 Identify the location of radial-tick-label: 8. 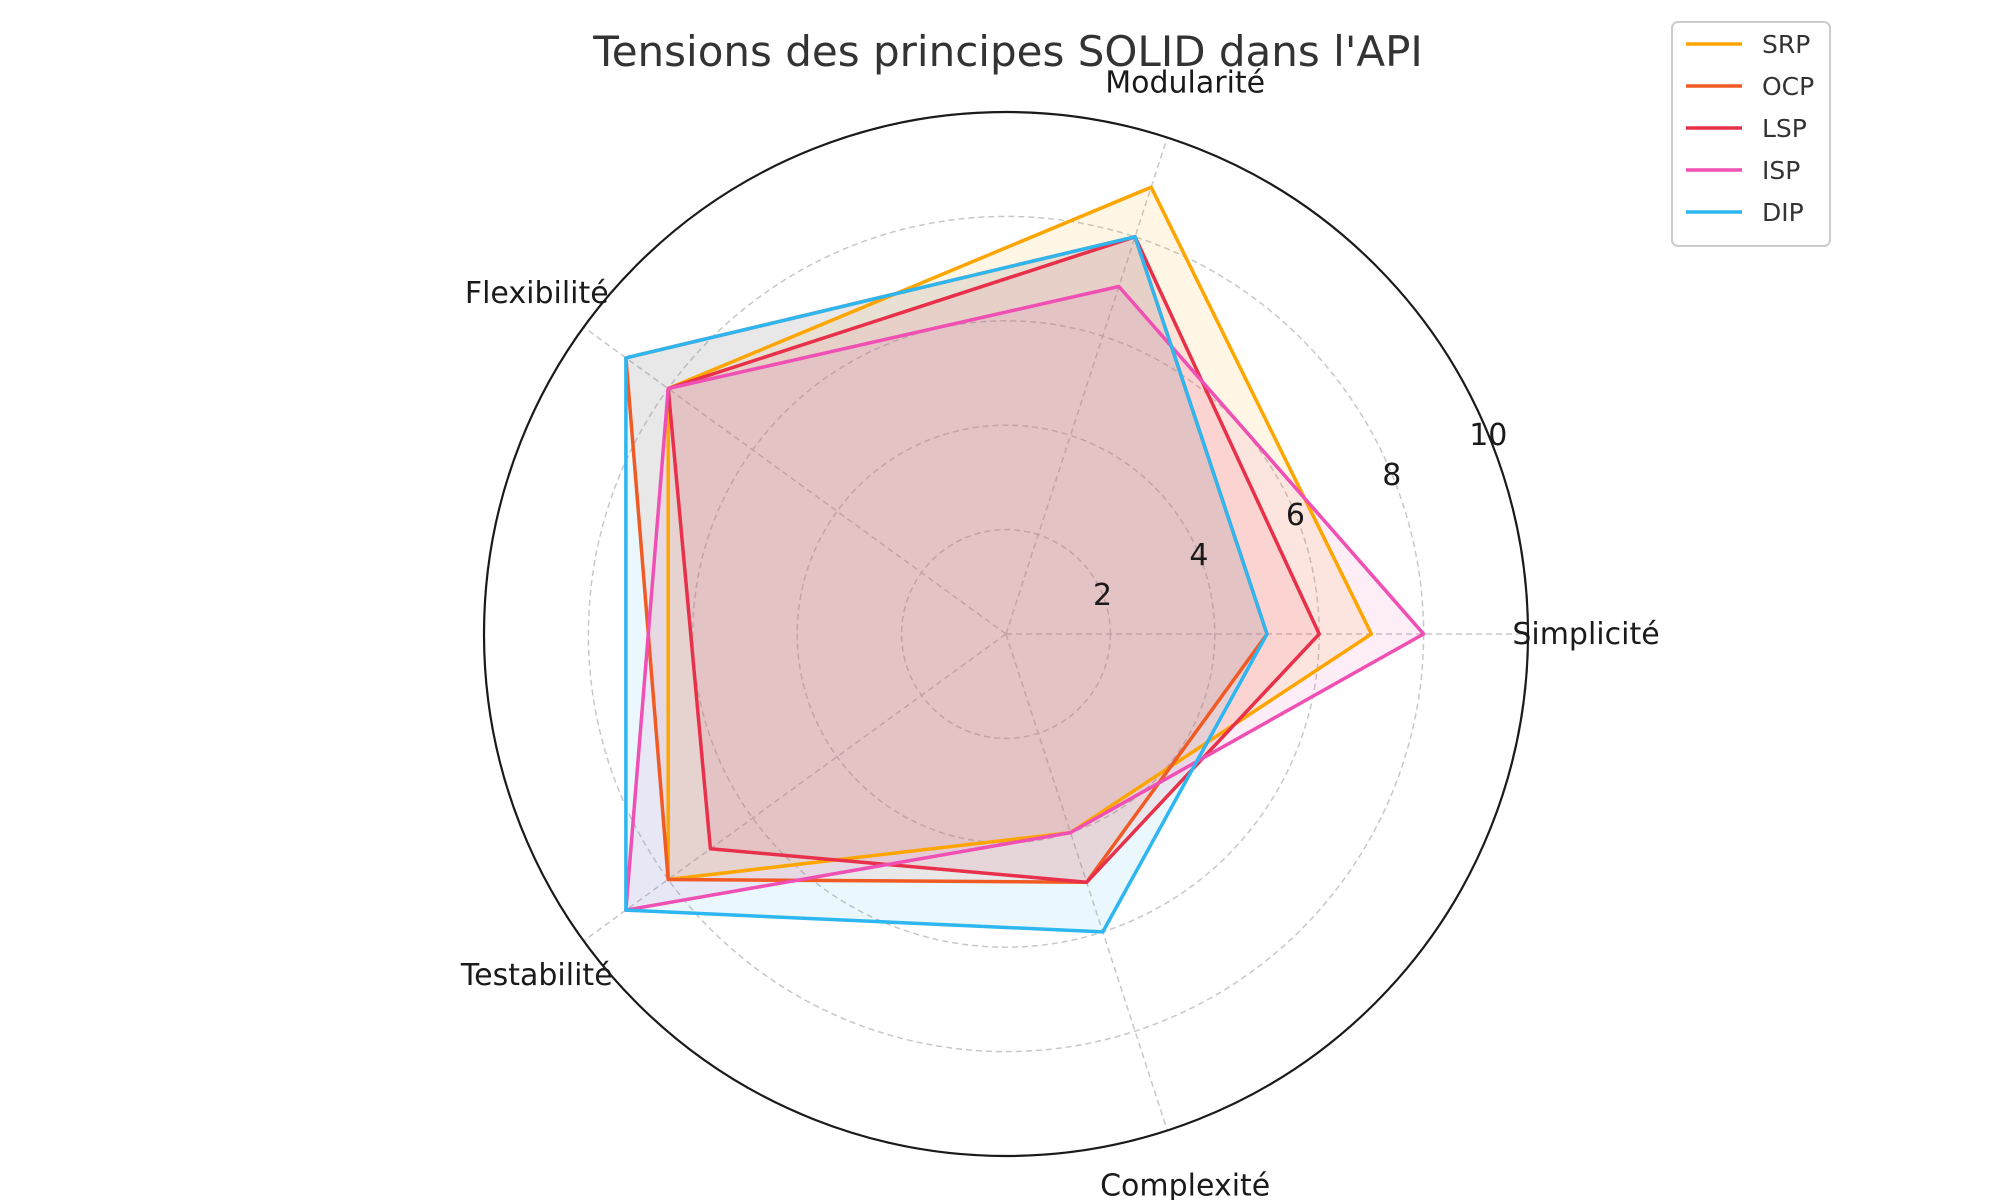
(1391, 475).